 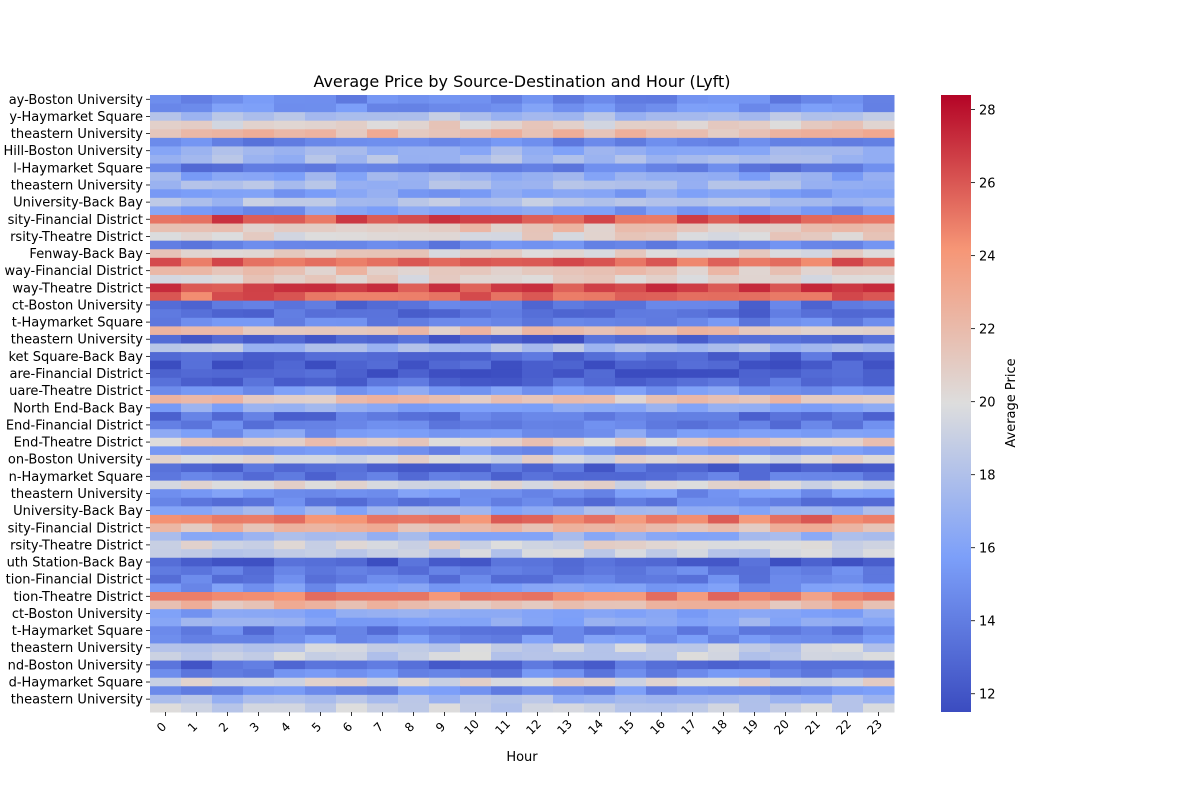 I want to click on y-tick-label: End-Financial District, so click(x=74, y=425).